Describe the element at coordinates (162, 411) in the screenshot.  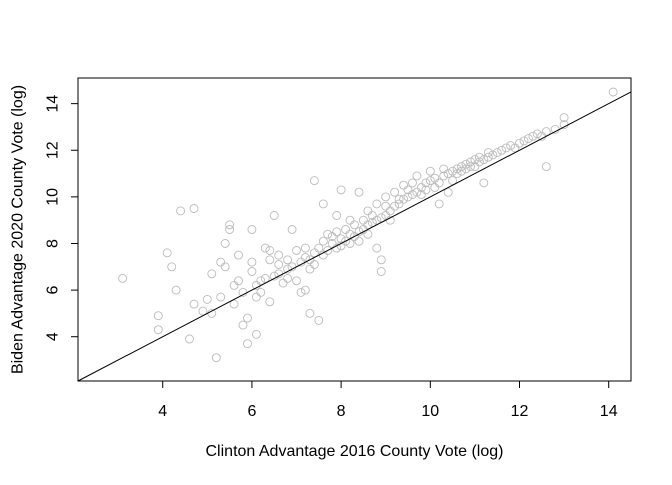
I see `x-tick-label: 4` at that location.